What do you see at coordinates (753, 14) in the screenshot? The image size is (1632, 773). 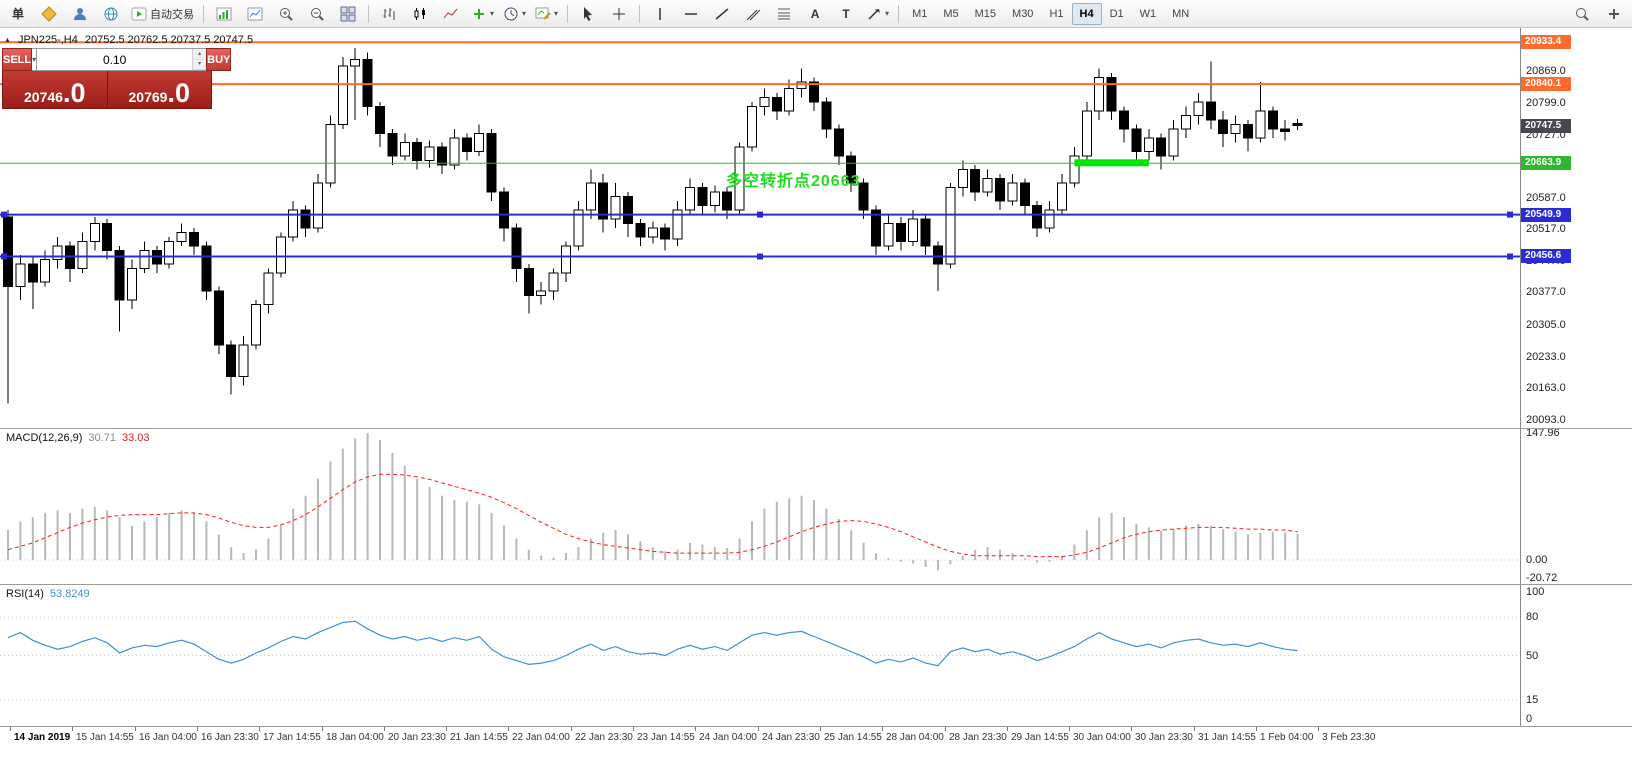 I see `channel-tool` at bounding box center [753, 14].